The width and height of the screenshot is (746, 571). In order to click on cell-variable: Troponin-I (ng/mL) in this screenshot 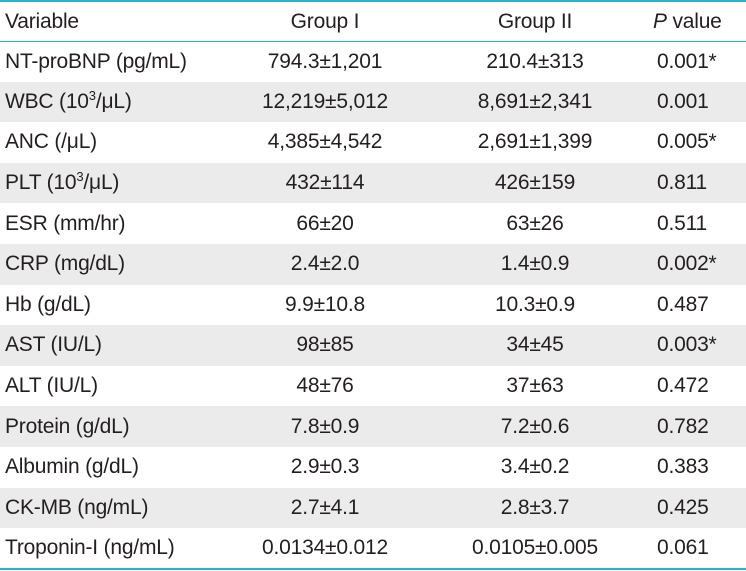, I will do `click(112, 548)`.